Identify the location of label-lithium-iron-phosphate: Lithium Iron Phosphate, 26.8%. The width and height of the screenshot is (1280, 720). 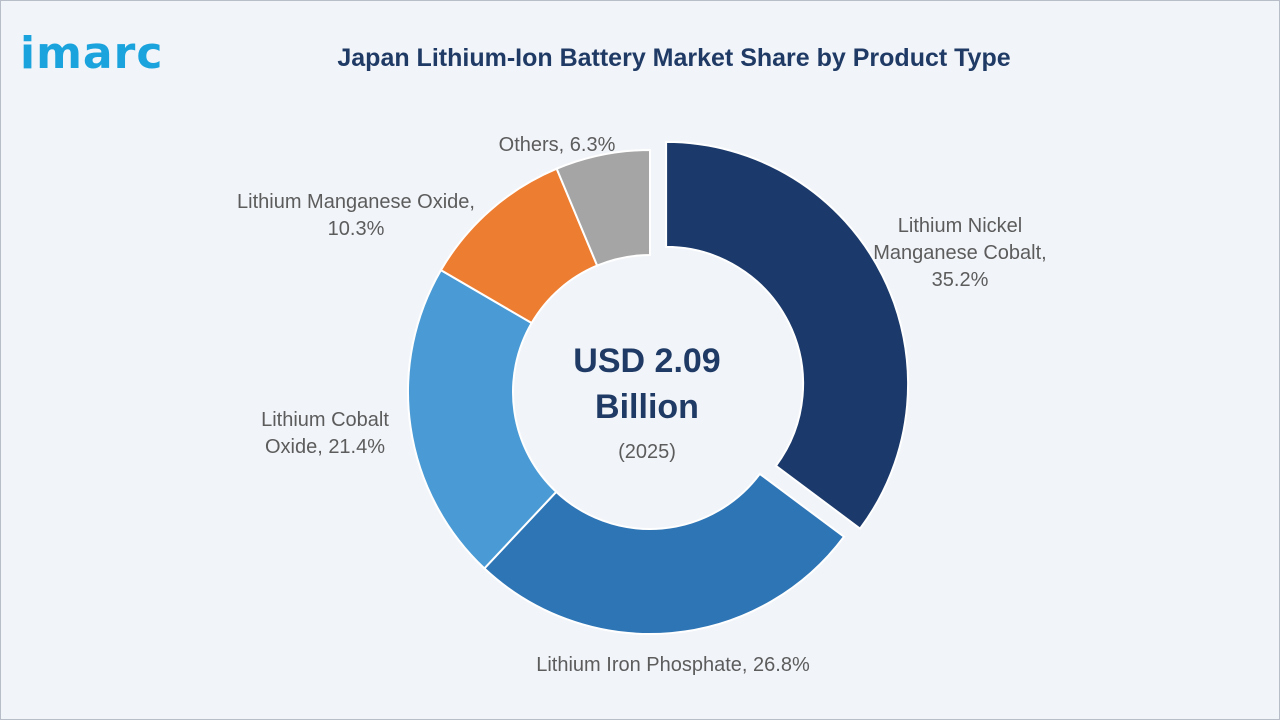
(673, 665).